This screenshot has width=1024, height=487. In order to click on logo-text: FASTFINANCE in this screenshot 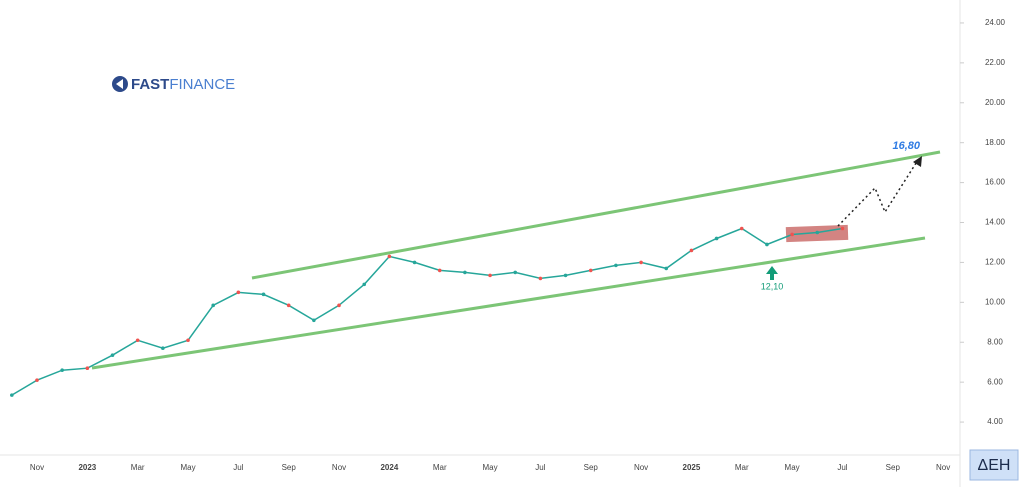, I will do `click(183, 84)`.